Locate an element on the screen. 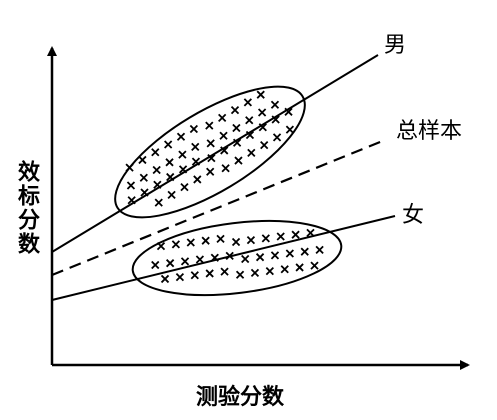 Image resolution: width=497 pixels, height=420 pixels. x-axis-label: 测验分数 is located at coordinates (240, 397).